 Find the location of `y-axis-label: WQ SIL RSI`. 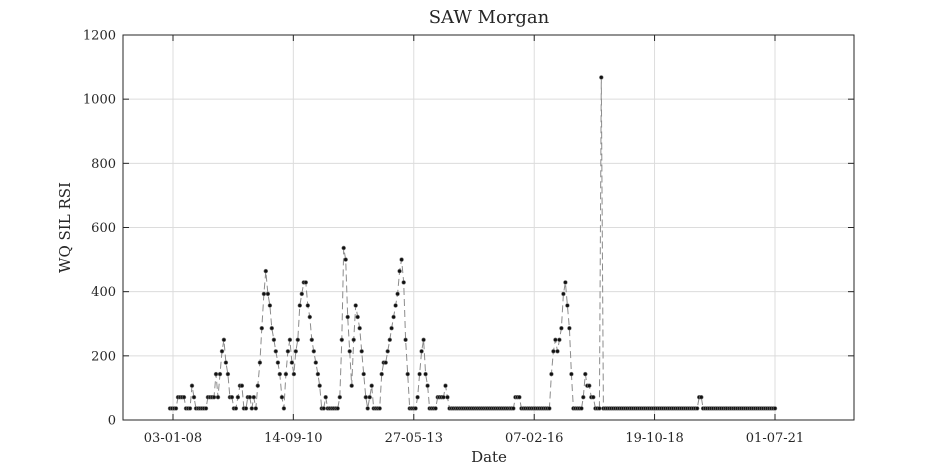

y-axis-label: WQ SIL RSI is located at coordinates (65, 227).